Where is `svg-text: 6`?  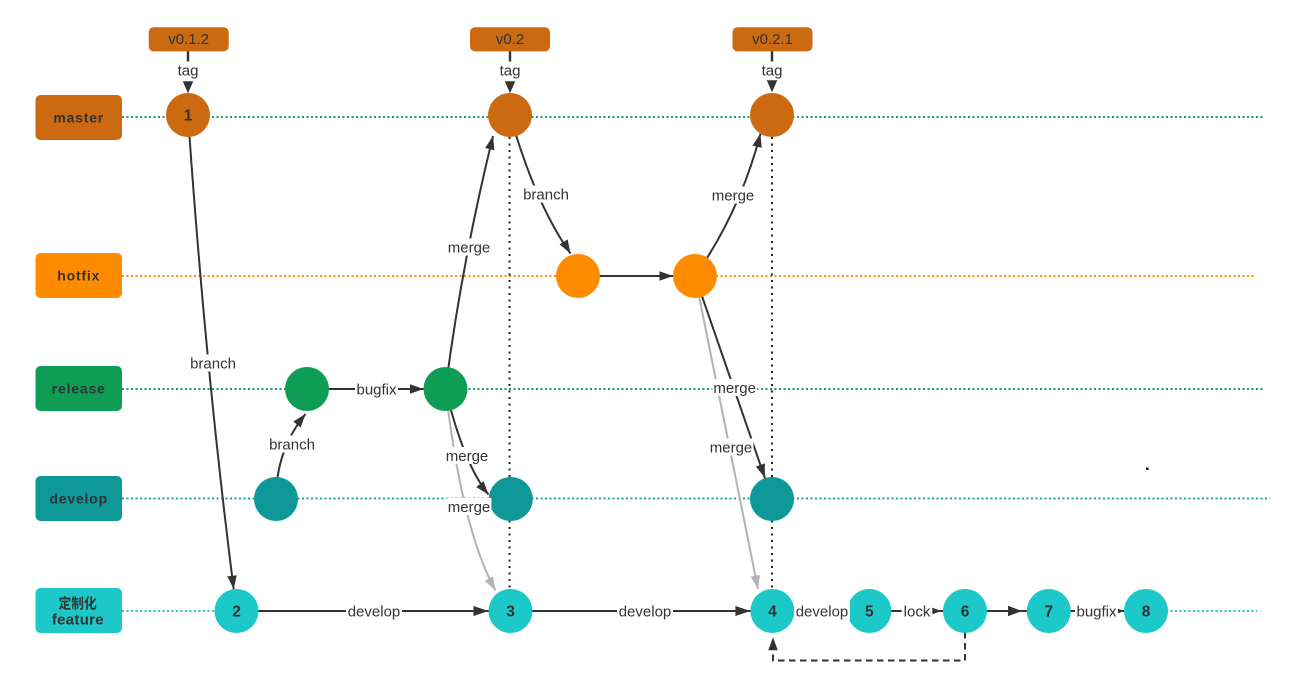 svg-text: 6 is located at coordinates (965, 612).